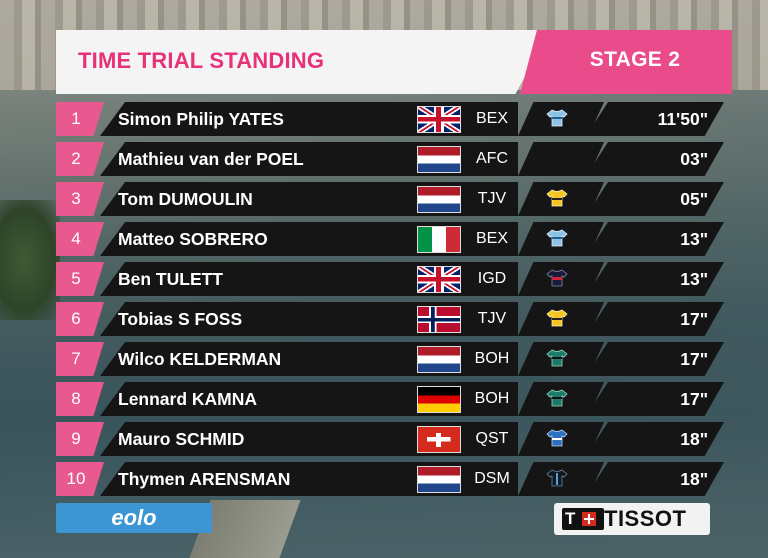 The height and width of the screenshot is (558, 768). I want to click on table-row: 10 Thymen ARENSMAN DSM 18", so click(390, 479).